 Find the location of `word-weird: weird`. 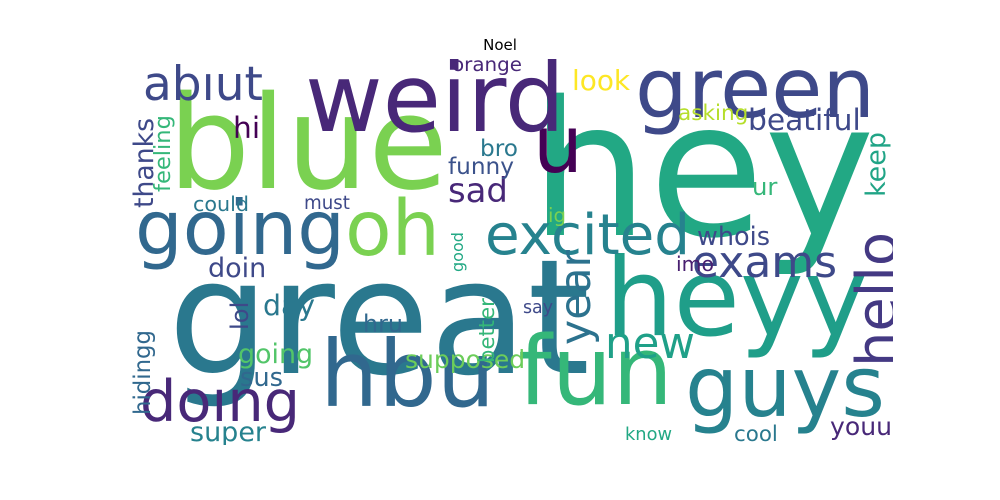

word-weird: weird is located at coordinates (435, 104).